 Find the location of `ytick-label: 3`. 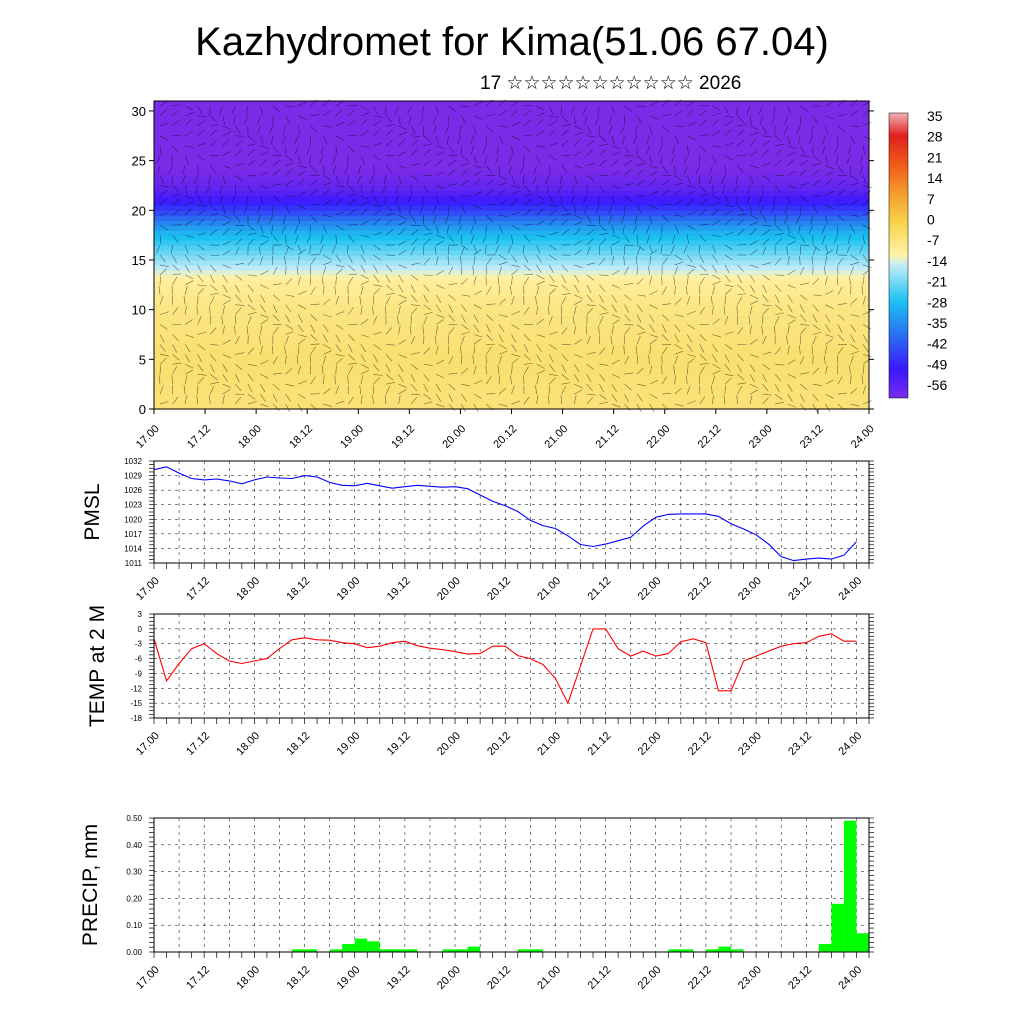

ytick-label: 3 is located at coordinates (140, 614).